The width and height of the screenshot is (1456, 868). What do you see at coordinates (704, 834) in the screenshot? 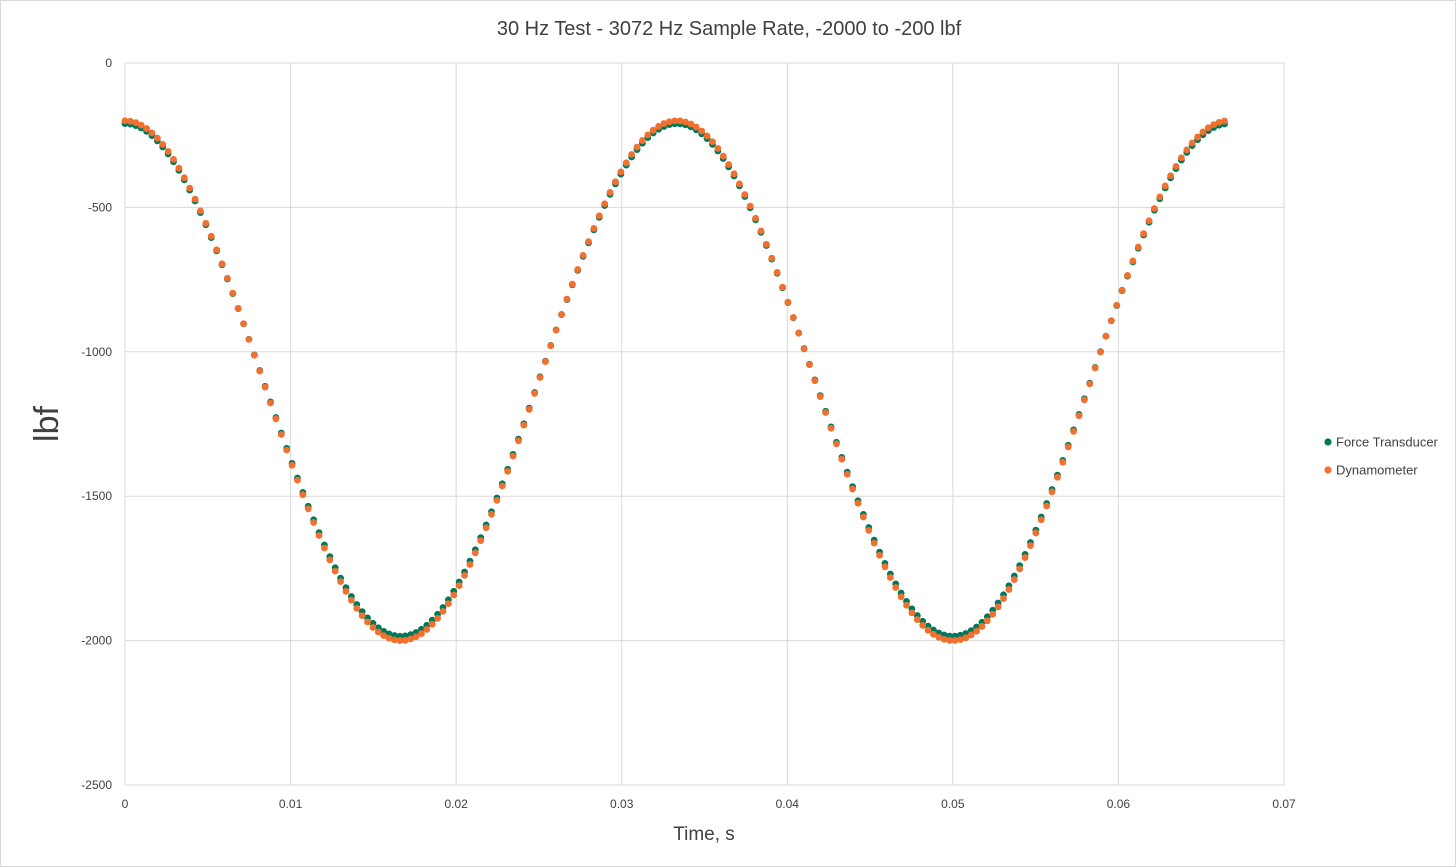
I see `x-axis-title: Time, s` at bounding box center [704, 834].